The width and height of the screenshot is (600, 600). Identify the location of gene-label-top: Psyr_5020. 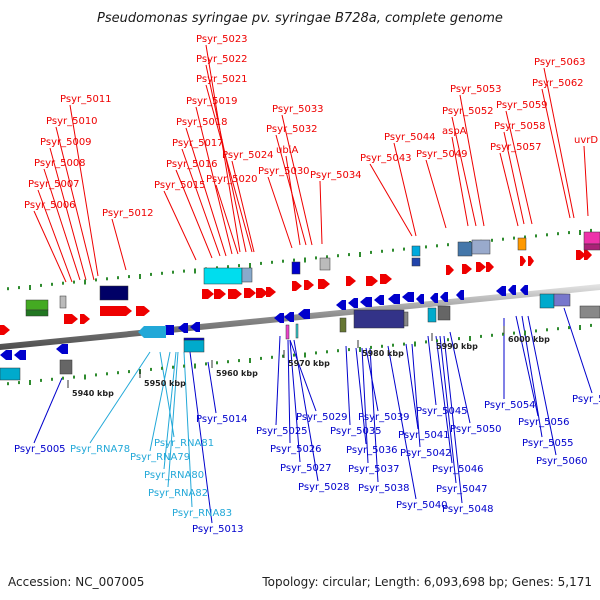
(232, 179).